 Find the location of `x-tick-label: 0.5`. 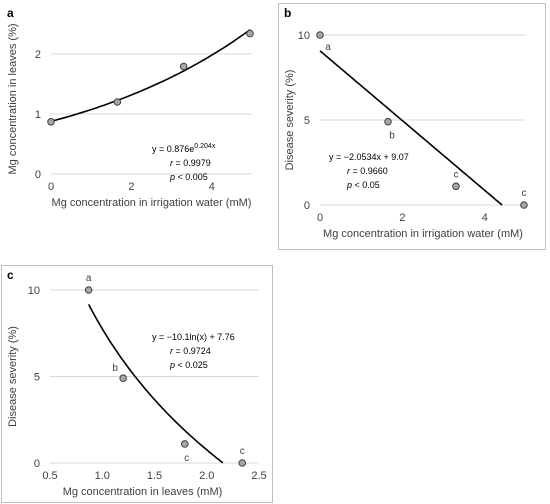

x-tick-label: 0.5 is located at coordinates (49, 476).